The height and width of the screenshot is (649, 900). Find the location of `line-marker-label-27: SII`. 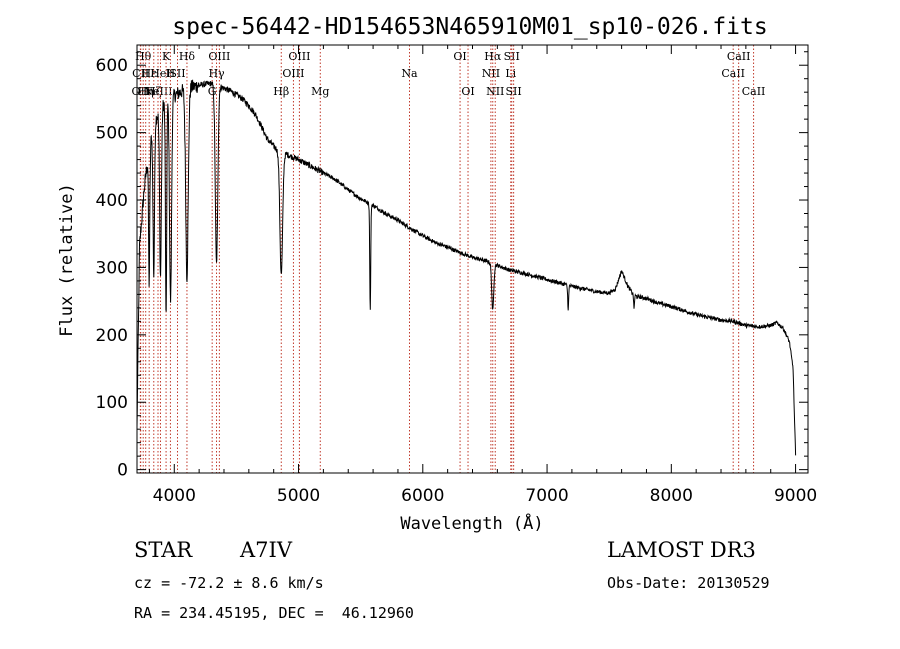

line-marker-label-27: SII is located at coordinates (514, 91).